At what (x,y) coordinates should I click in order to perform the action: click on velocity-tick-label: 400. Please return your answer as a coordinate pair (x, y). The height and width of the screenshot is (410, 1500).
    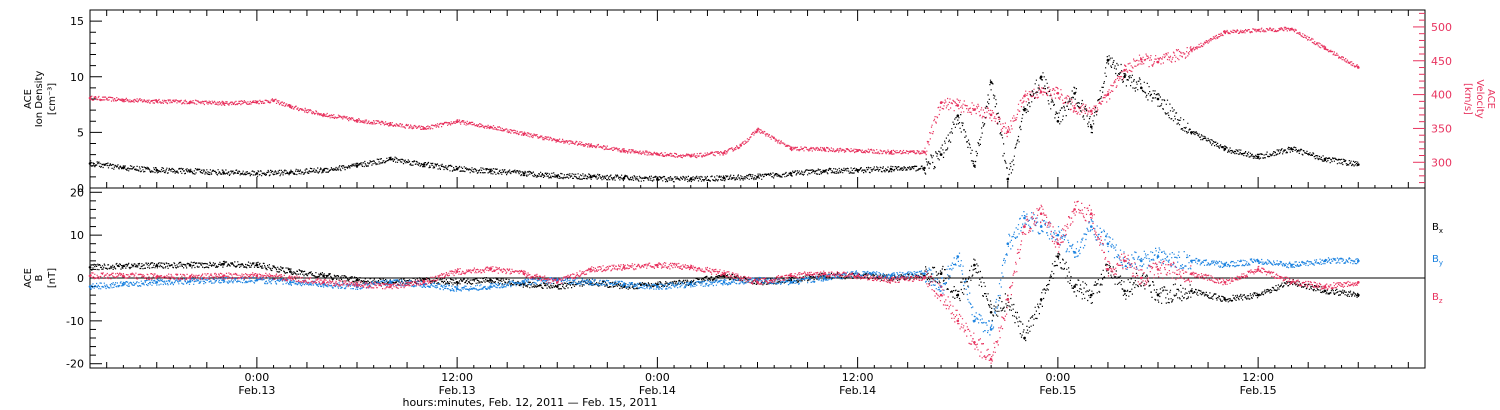
    Looking at the image, I should click on (1441, 95).